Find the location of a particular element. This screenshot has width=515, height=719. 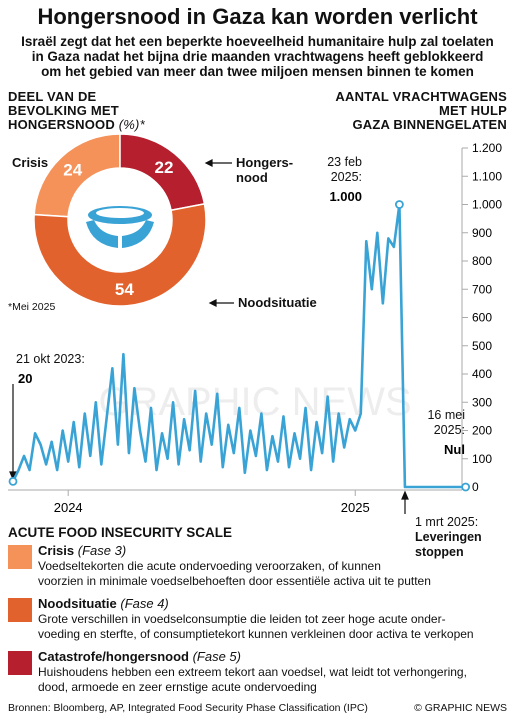

footnote: *Mei 2025 is located at coordinates (32, 307).